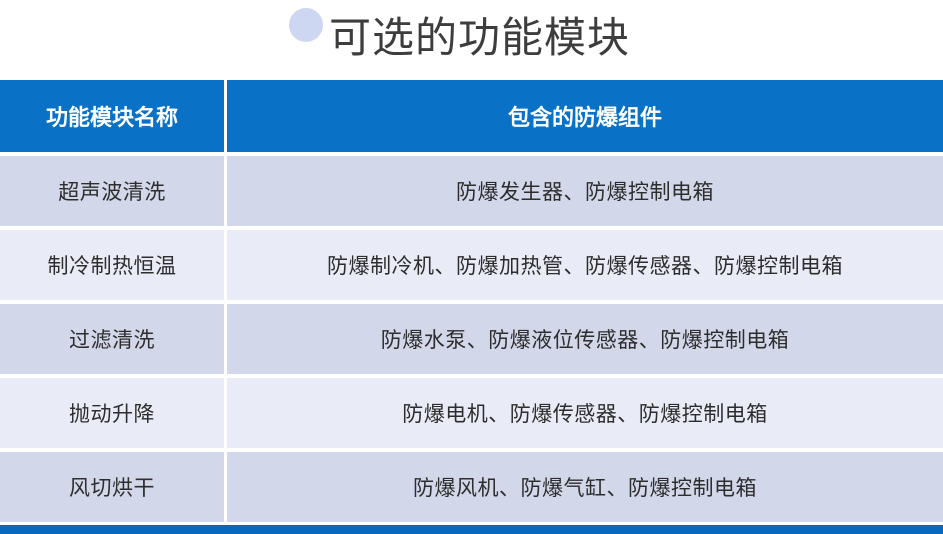  I want to click on table-row: 超声波清洗 防爆发生器、防爆控制电箱, so click(471, 191).